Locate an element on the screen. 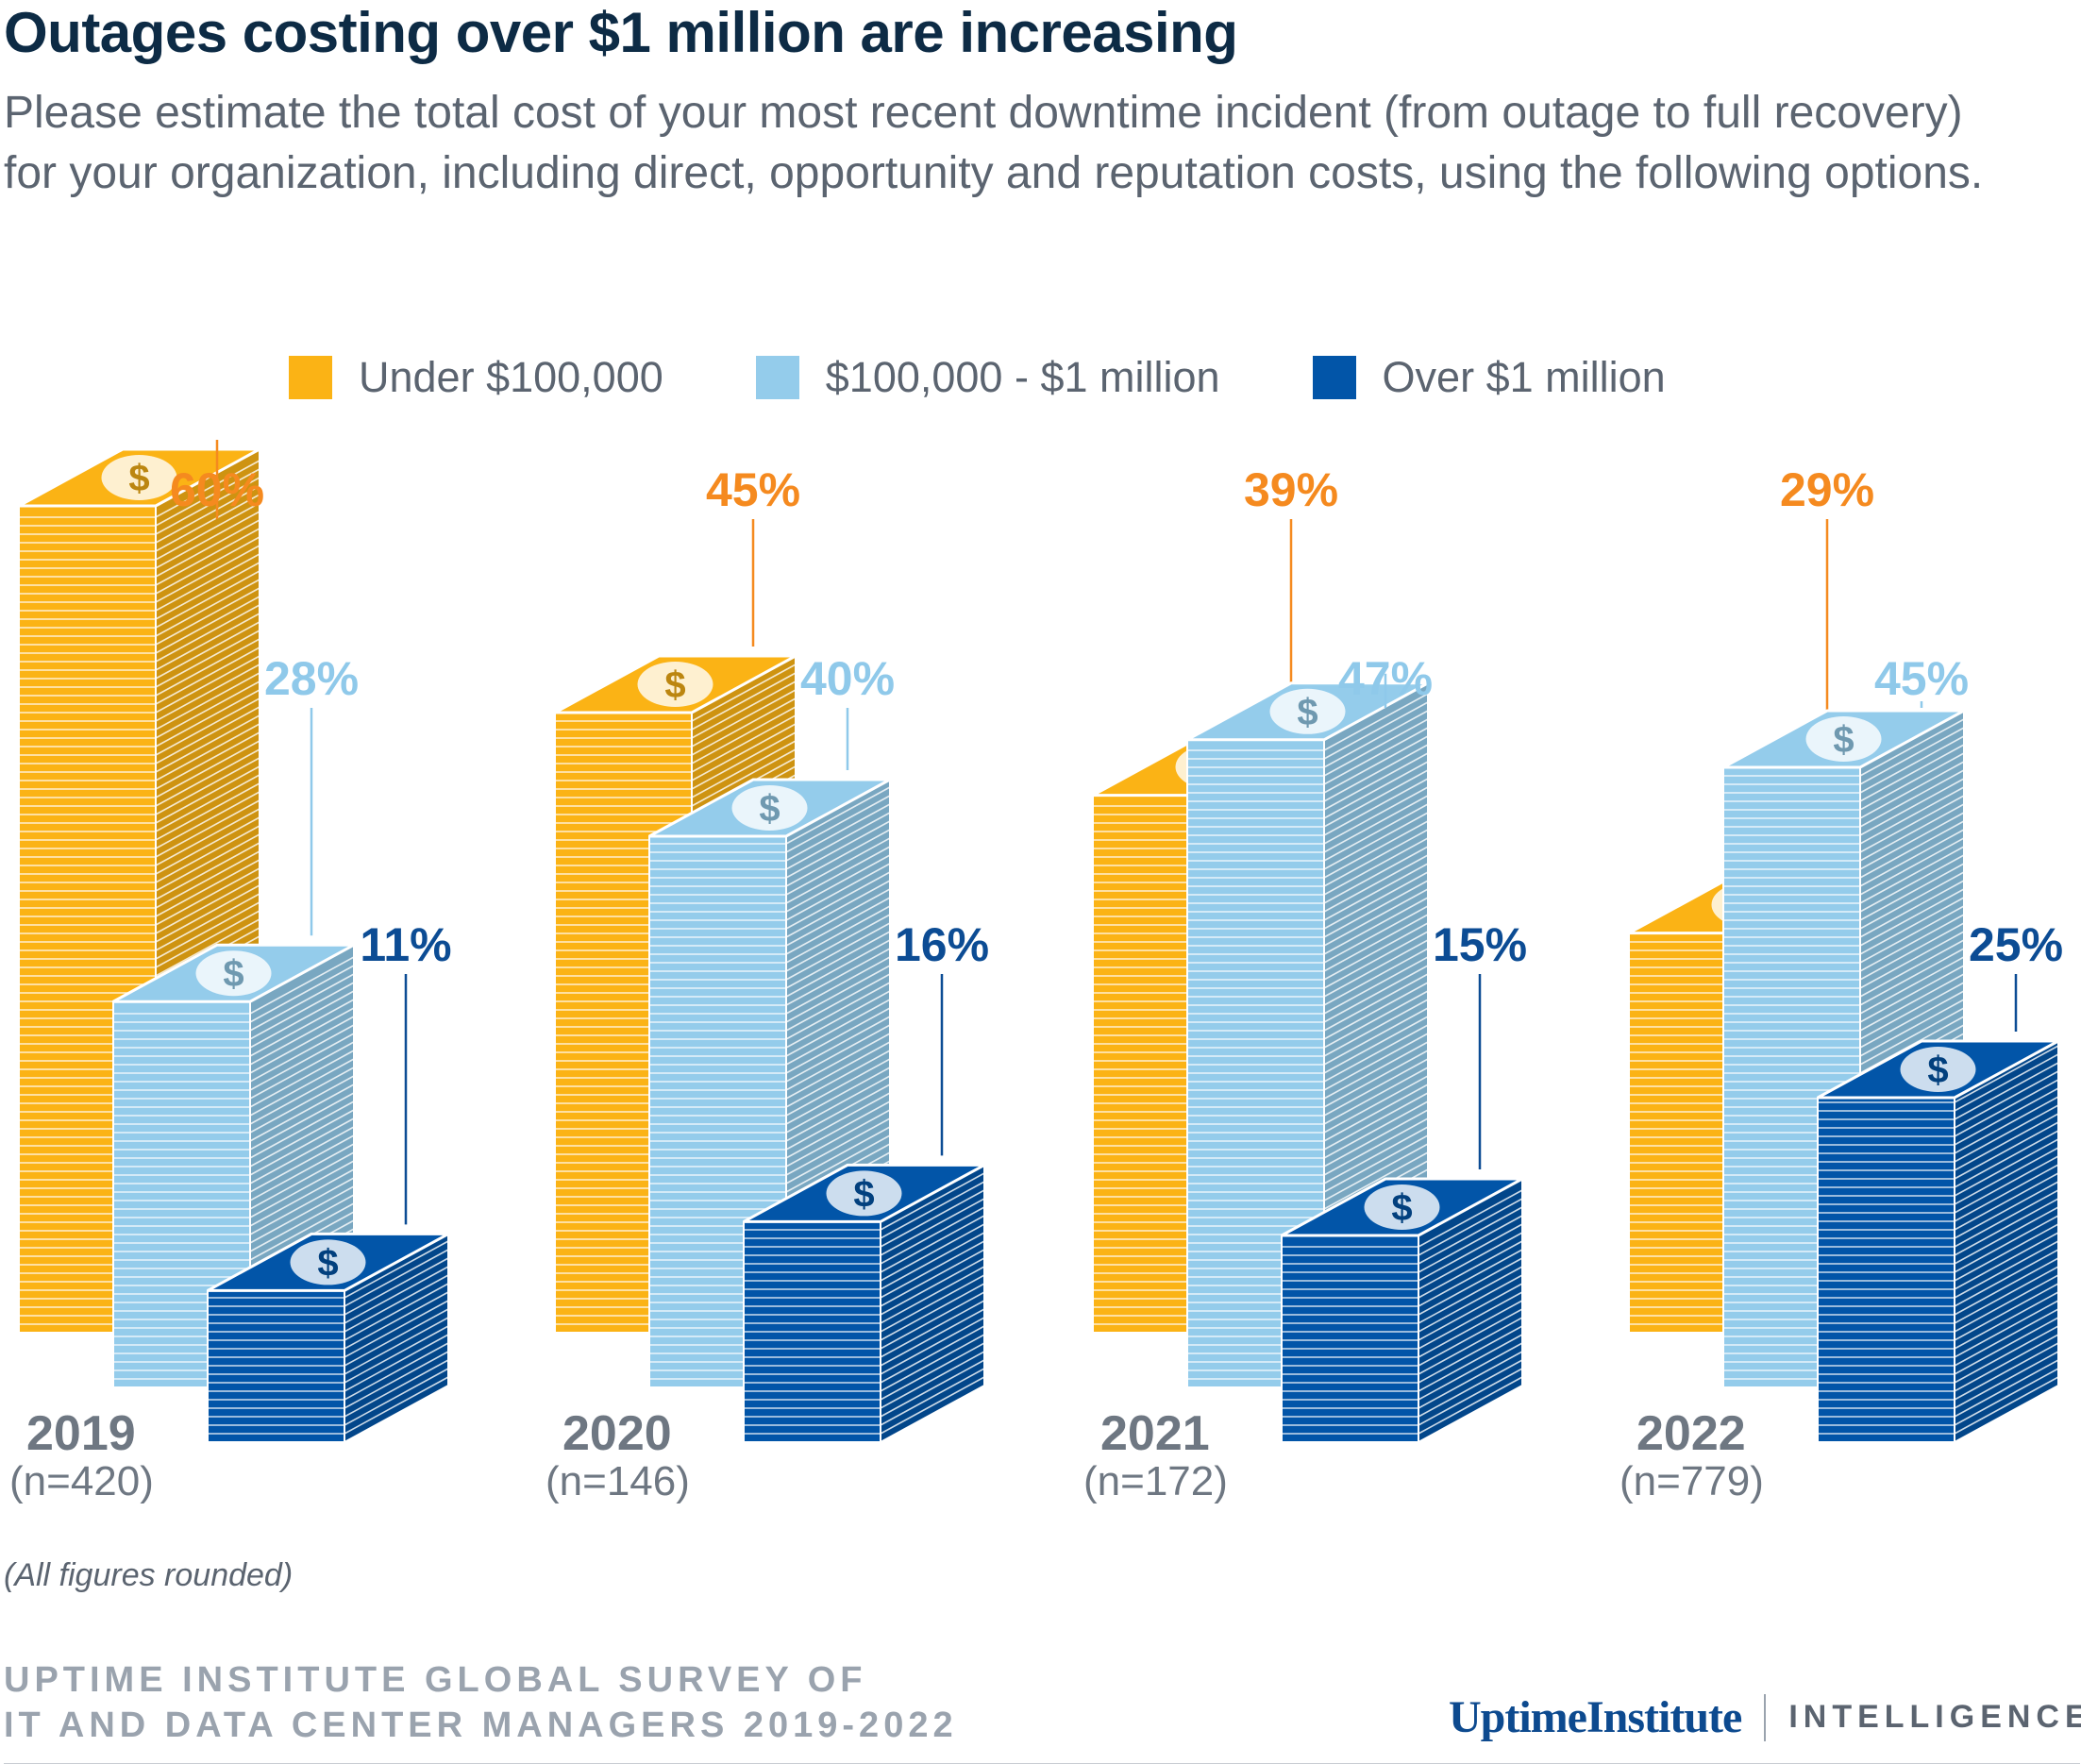  value-label-mid-2019: 28% is located at coordinates (312, 678).